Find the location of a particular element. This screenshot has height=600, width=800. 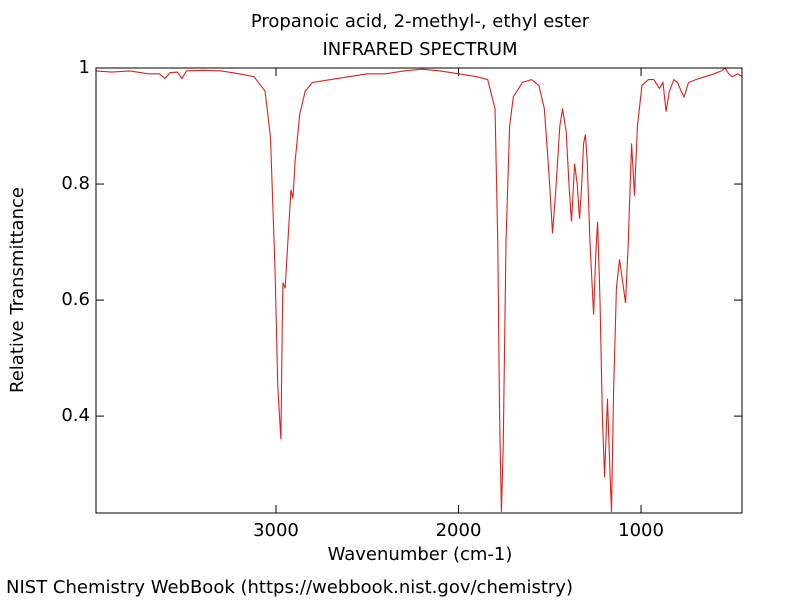

x-tick-label: 2000 is located at coordinates (459, 530).